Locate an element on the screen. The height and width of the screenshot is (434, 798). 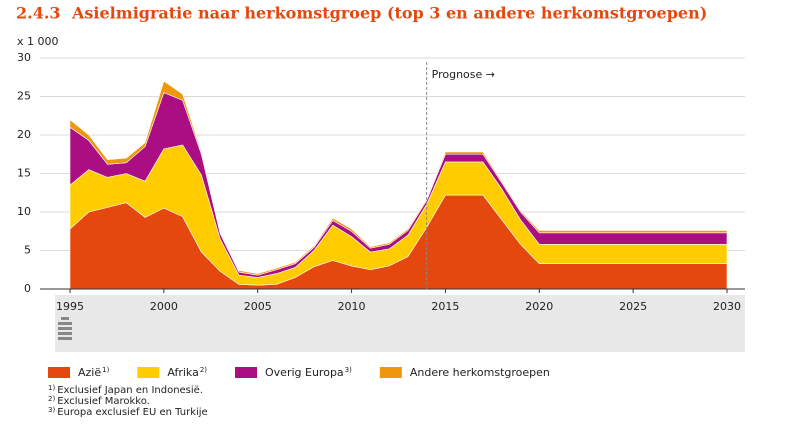
x-tick-label: 2005 is located at coordinates (258, 306).